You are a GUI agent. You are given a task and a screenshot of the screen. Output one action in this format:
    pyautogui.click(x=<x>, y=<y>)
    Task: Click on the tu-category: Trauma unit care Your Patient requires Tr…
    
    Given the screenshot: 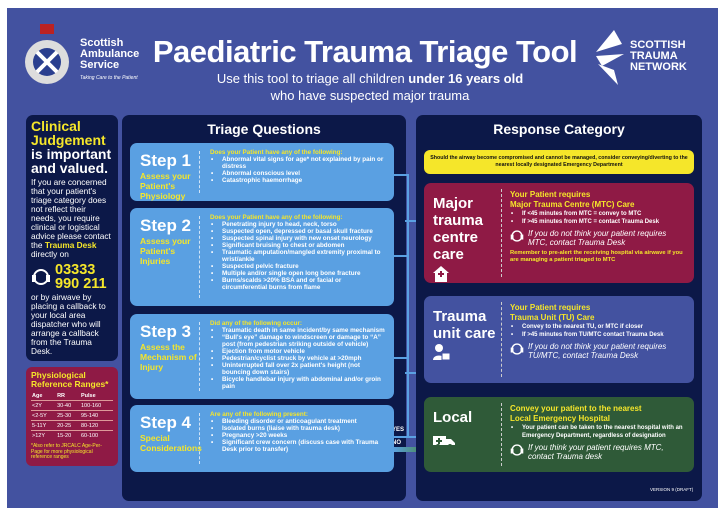 What is the action you would take?
    pyautogui.click(x=559, y=339)
    